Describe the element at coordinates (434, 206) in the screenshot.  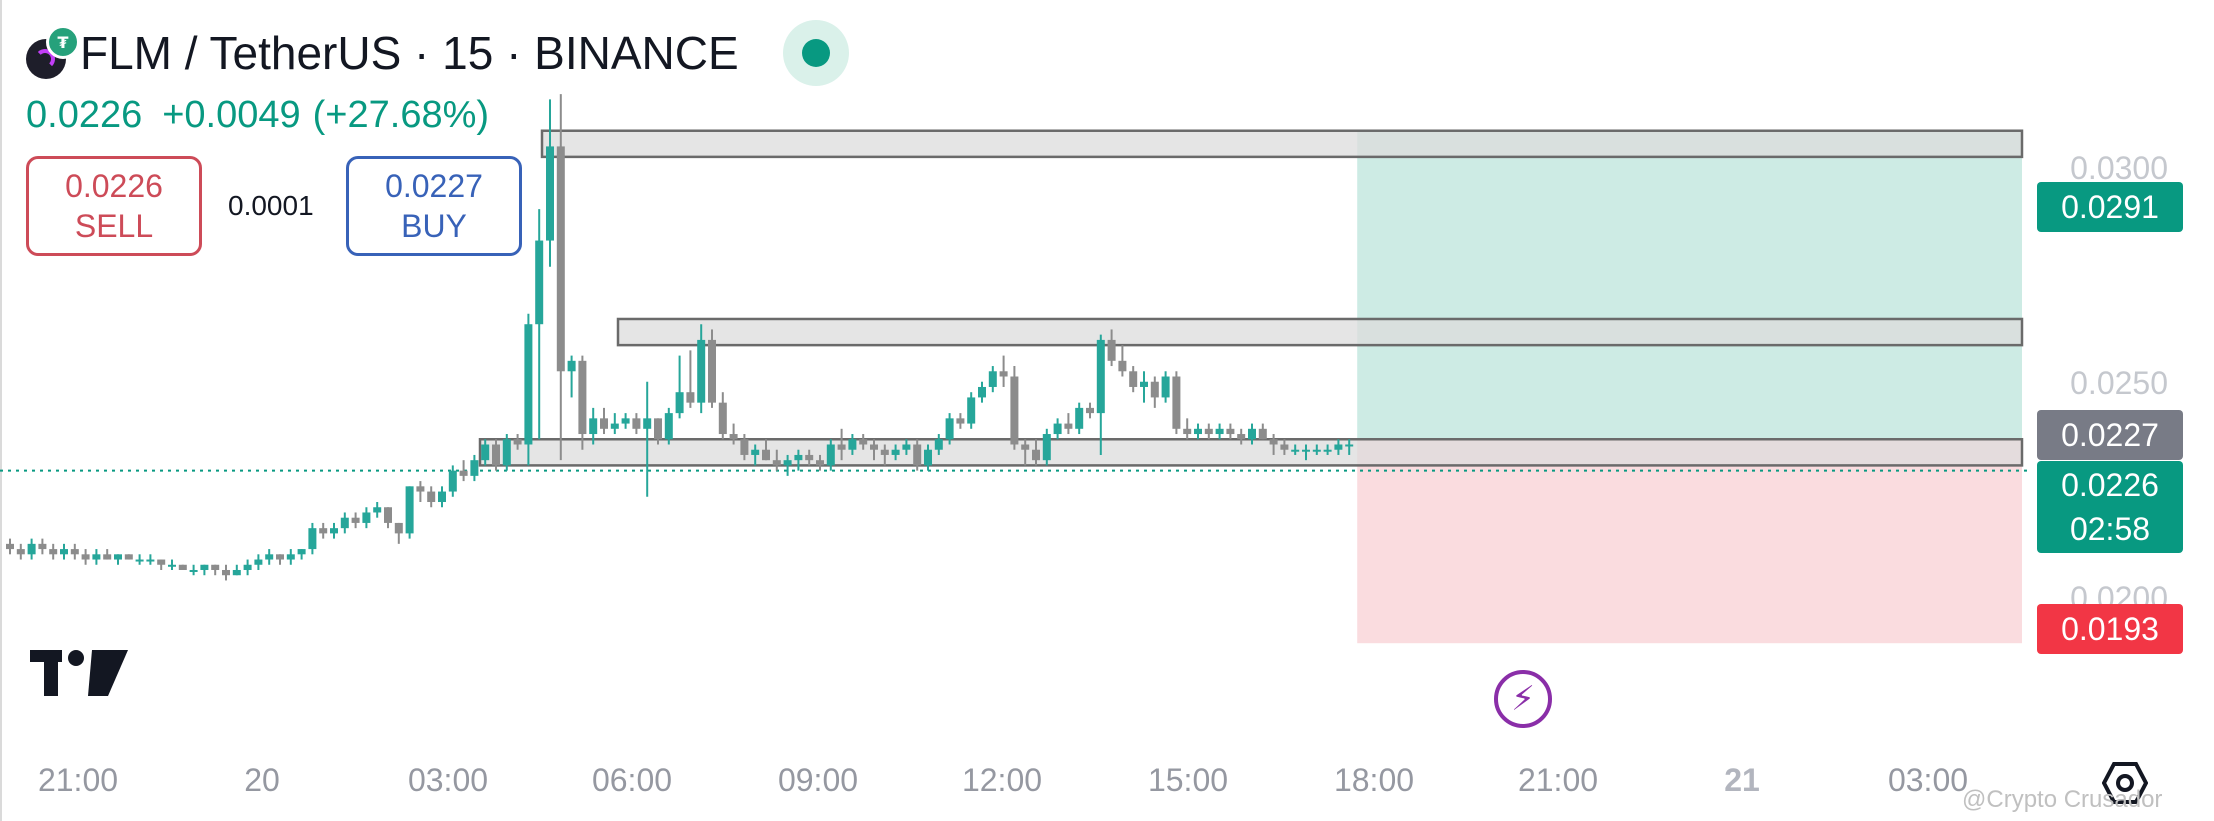
I see `buy-button: 0.0227 BUY` at that location.